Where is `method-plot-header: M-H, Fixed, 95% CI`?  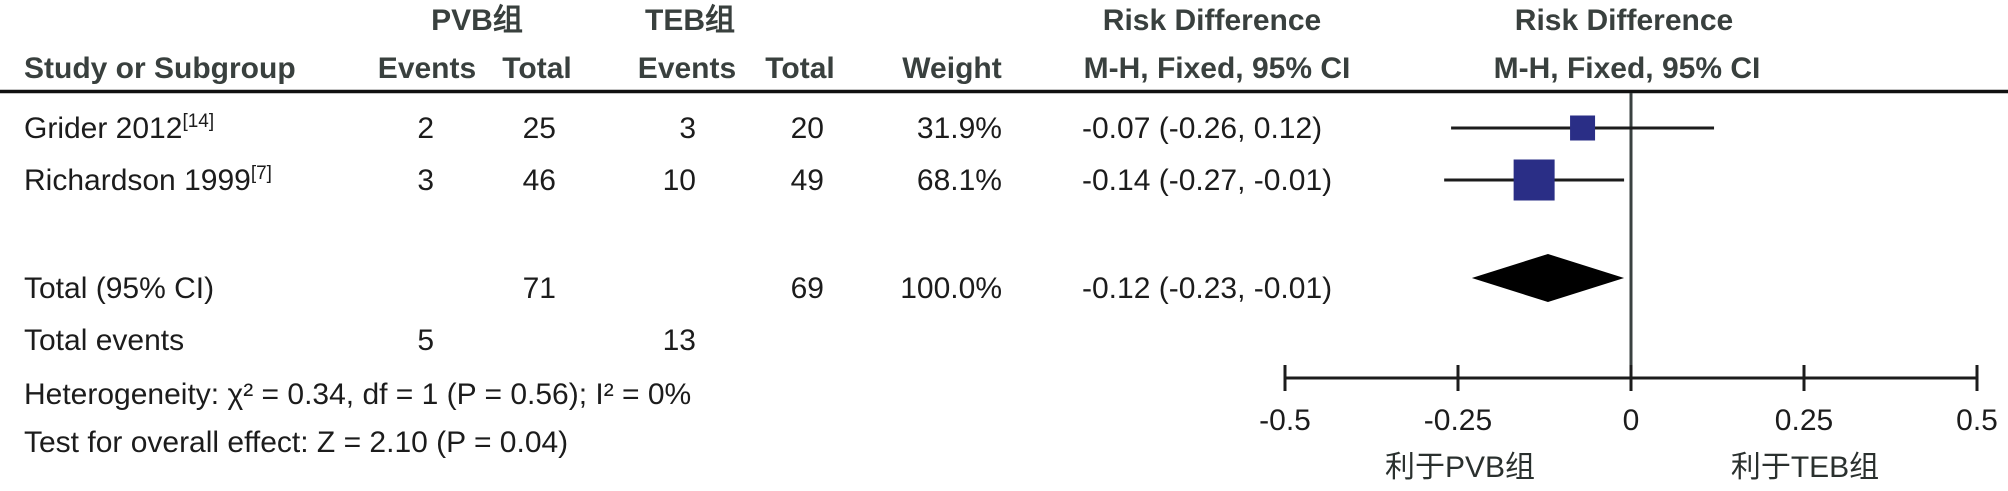 method-plot-header: M-H, Fixed, 95% CI is located at coordinates (1627, 68).